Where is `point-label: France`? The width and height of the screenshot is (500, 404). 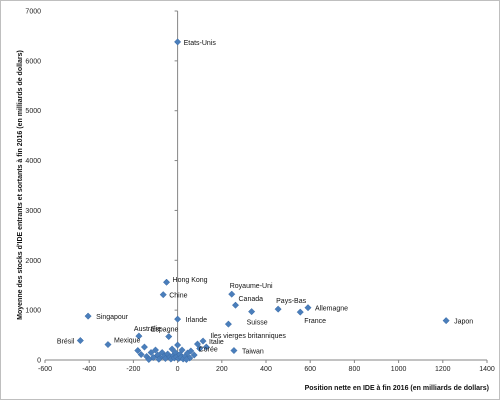 point-label: France is located at coordinates (315, 321).